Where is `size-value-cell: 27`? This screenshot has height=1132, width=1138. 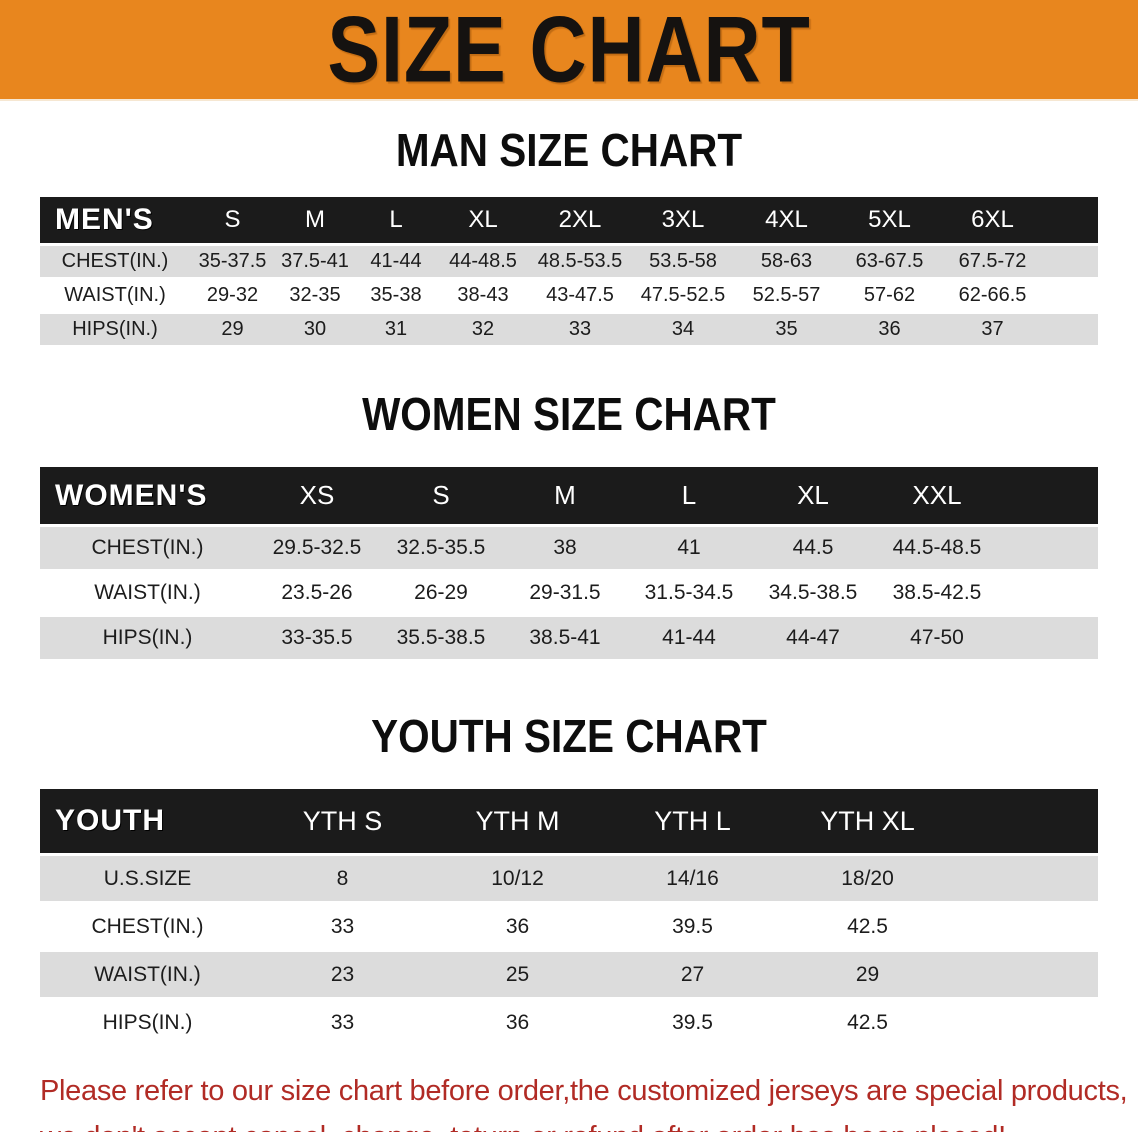
size-value-cell: 27 is located at coordinates (692, 974).